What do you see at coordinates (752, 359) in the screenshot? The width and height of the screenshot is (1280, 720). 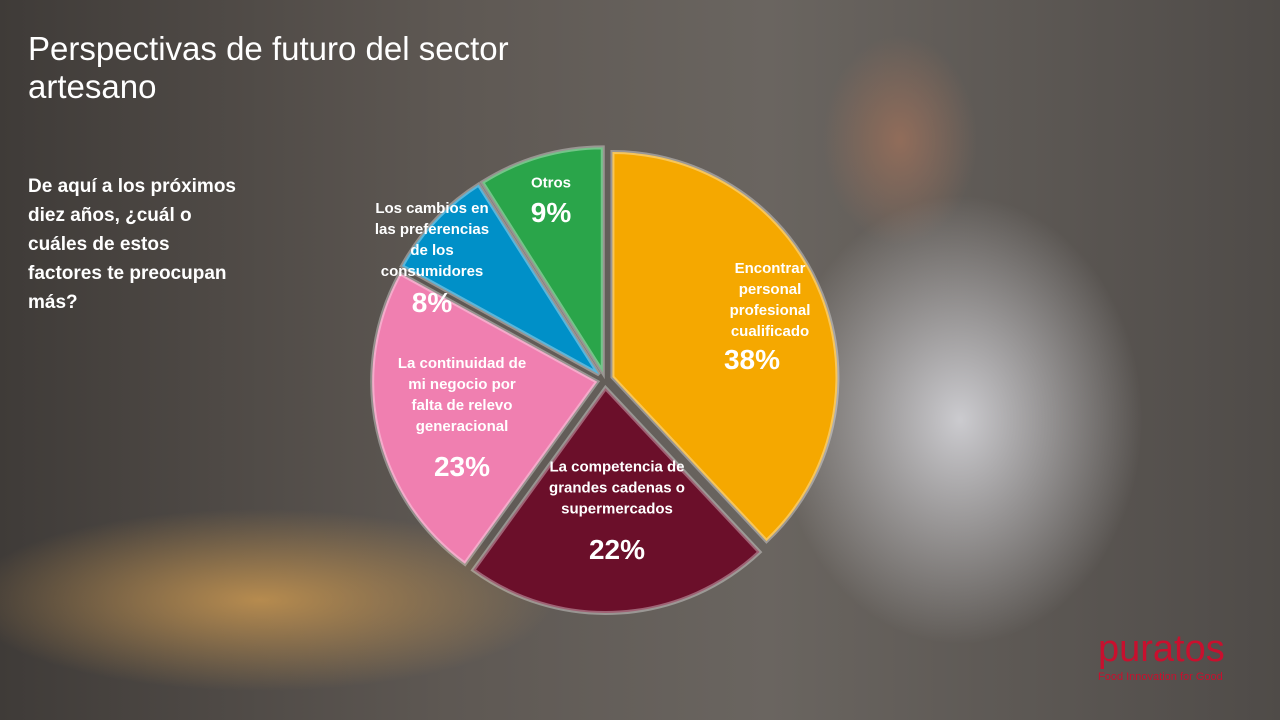 I see `value-label: 38%` at bounding box center [752, 359].